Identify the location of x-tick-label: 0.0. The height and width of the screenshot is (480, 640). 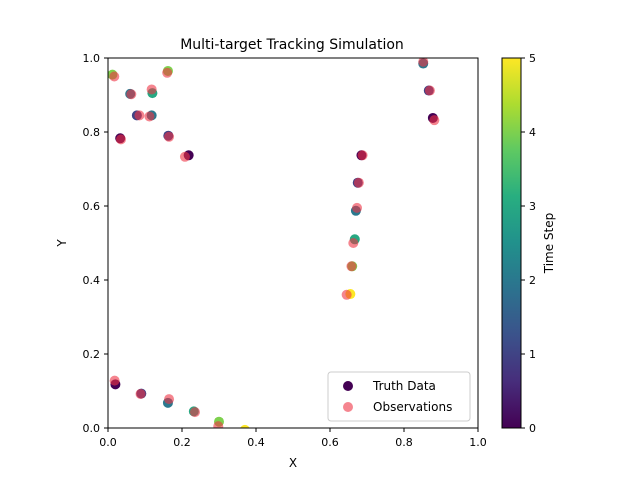
(108, 442).